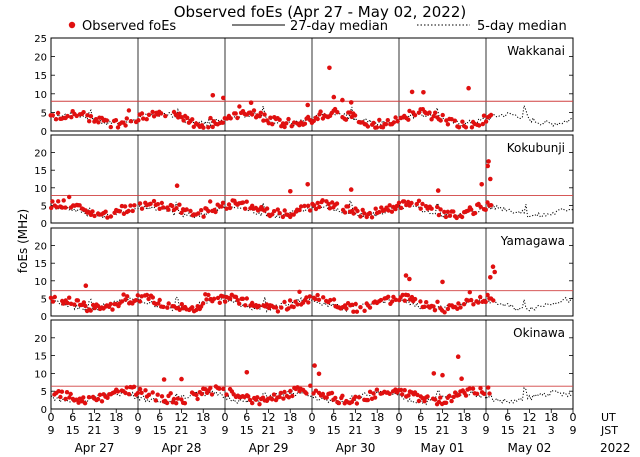 This screenshot has height=457, width=640. I want to click on observed-points, so click(272, 380).